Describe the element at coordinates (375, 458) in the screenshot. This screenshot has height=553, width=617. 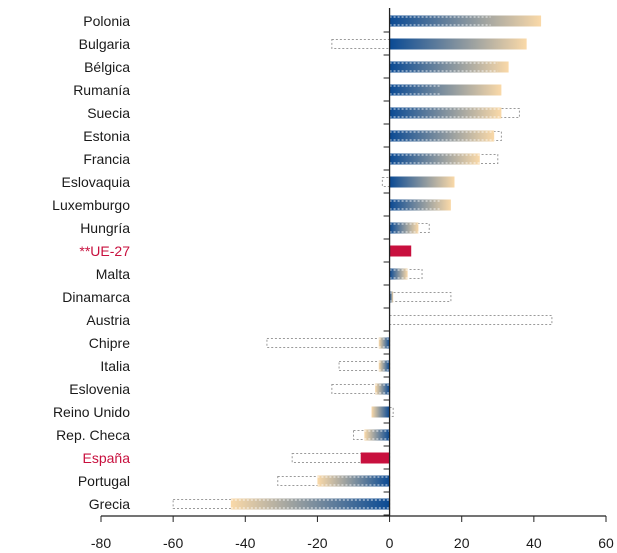
I see `bar-espana` at that location.